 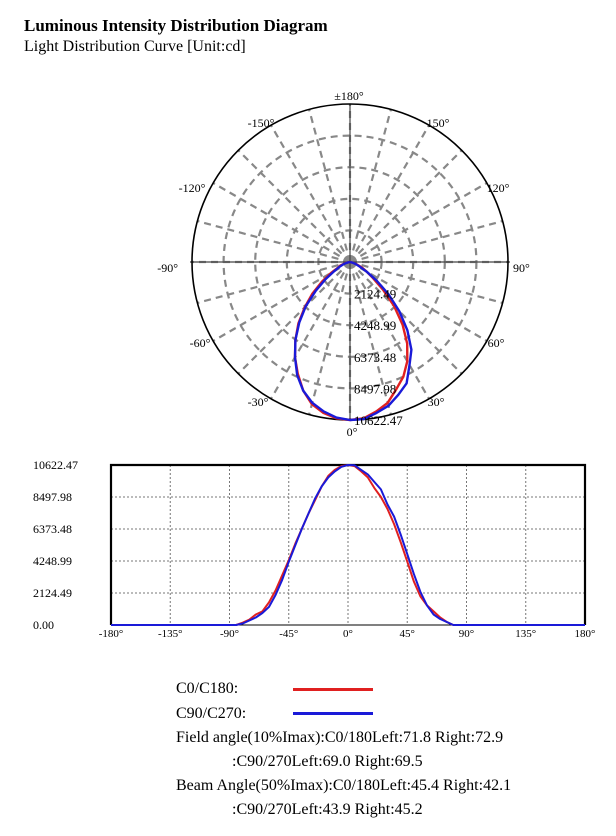 I want to click on legend-c0-swatch, so click(x=333, y=689).